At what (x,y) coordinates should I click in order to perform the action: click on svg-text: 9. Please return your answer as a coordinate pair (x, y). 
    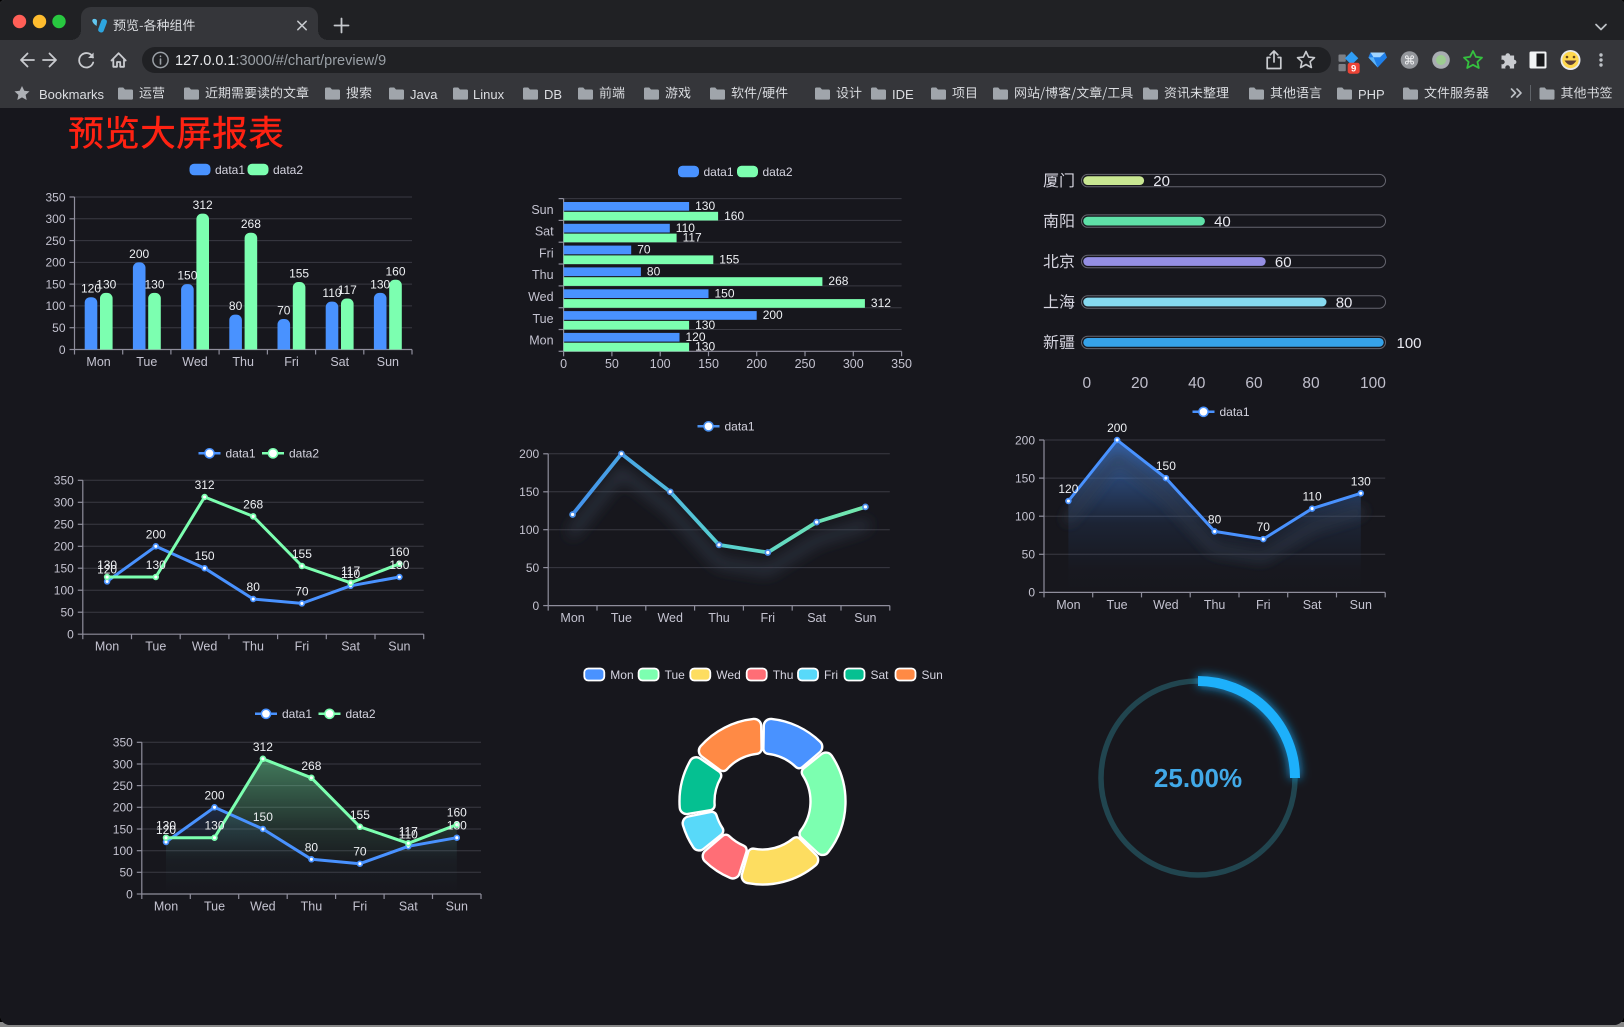
    Looking at the image, I should click on (1353, 69).